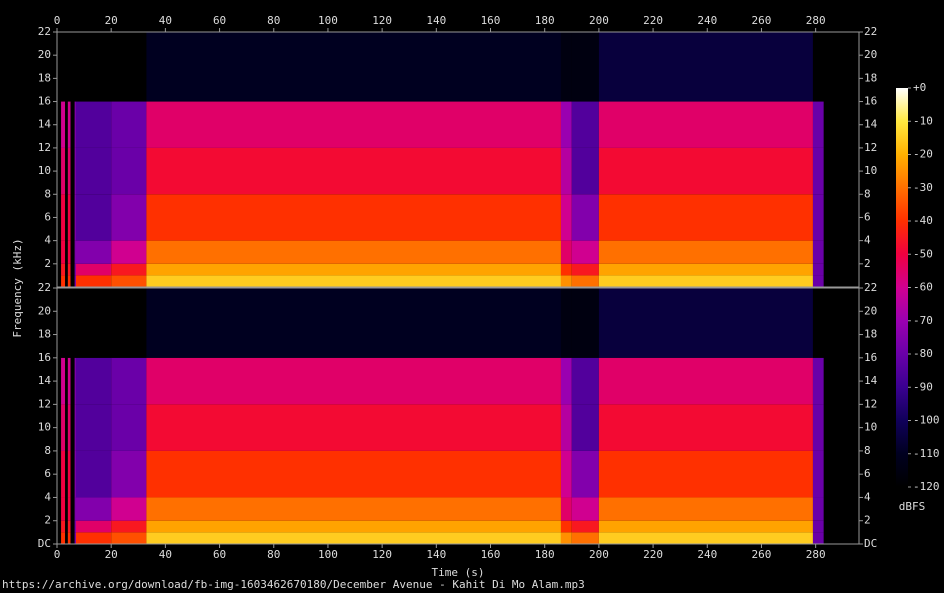 Image resolution: width=944 pixels, height=593 pixels. I want to click on colorbar-tick-label: -50, so click(923, 253).